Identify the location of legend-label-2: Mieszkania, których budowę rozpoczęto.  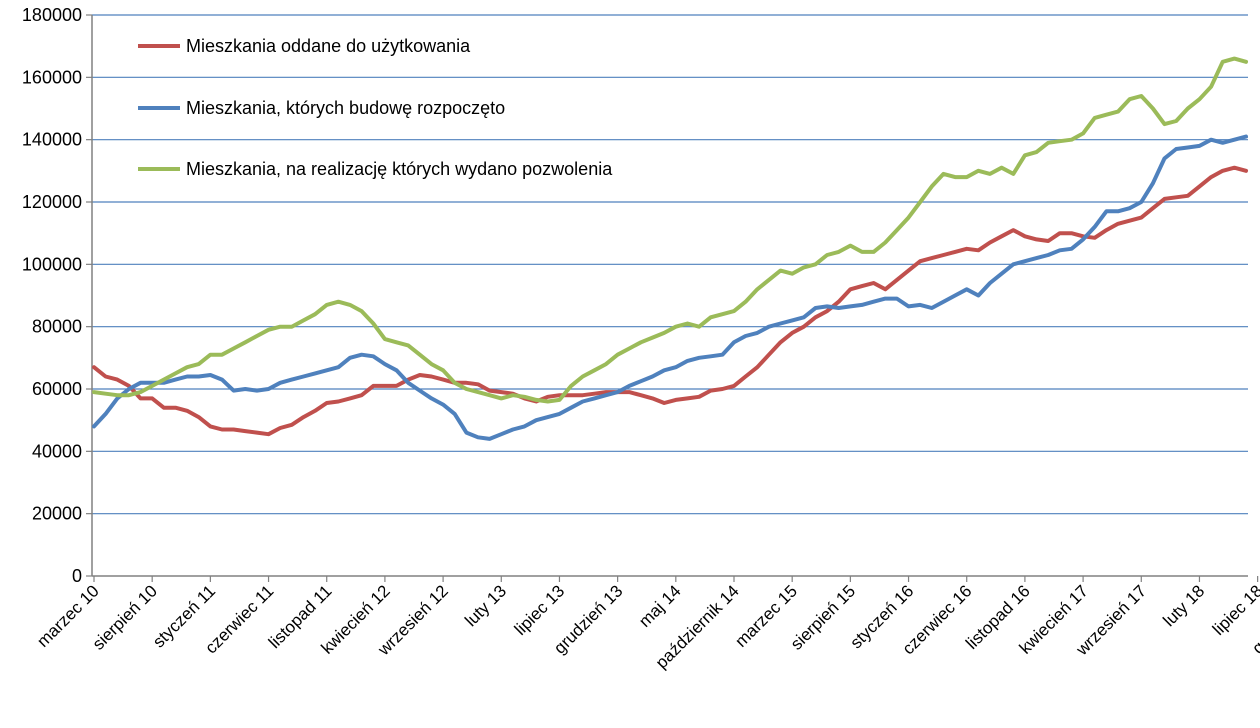
(345, 108).